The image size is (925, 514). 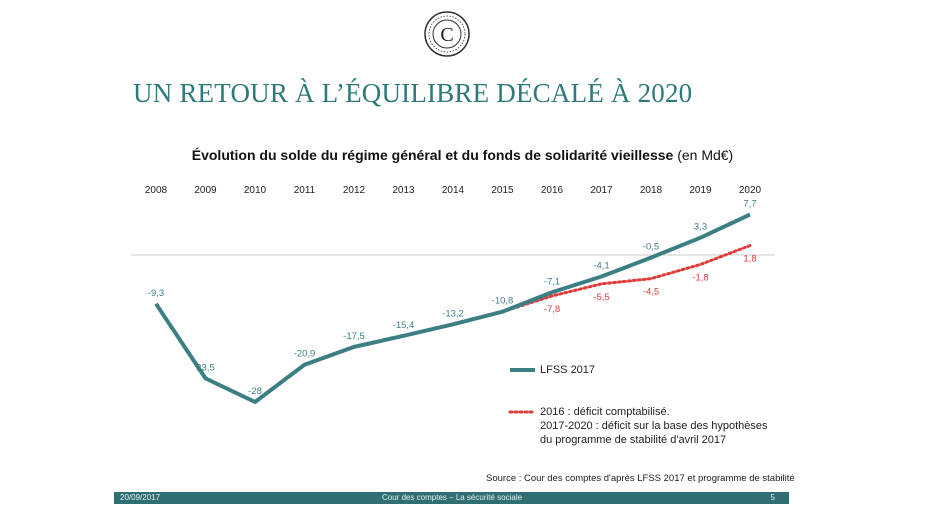 What do you see at coordinates (156, 190) in the screenshot?
I see `x-tick-label: 2008` at bounding box center [156, 190].